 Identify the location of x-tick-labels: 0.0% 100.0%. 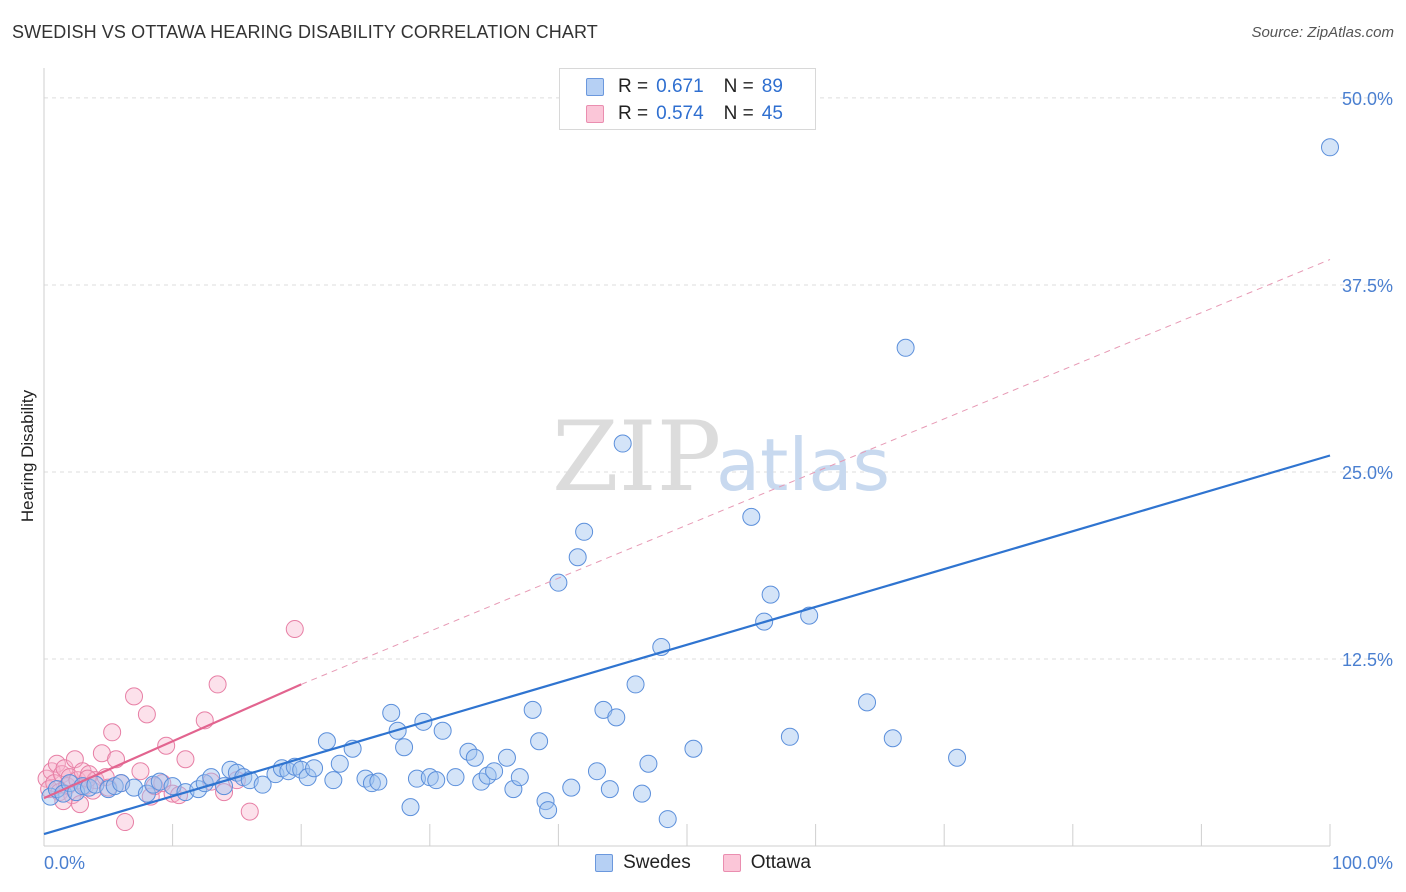
(718, 863).